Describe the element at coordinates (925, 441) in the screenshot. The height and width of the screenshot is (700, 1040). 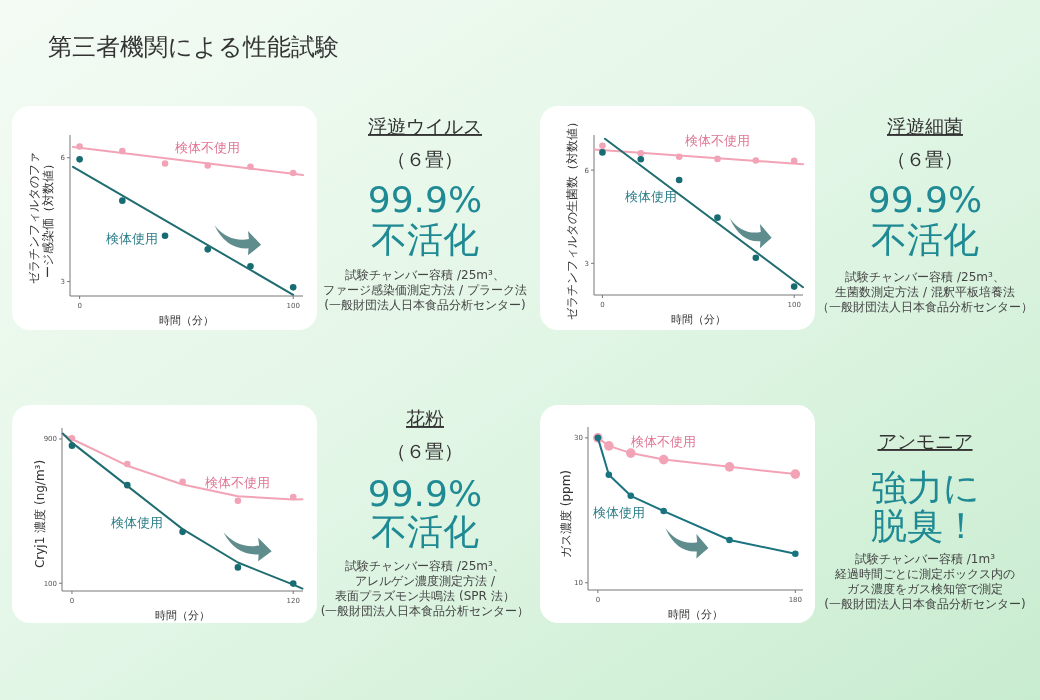
I see `text: アンモニア` at that location.